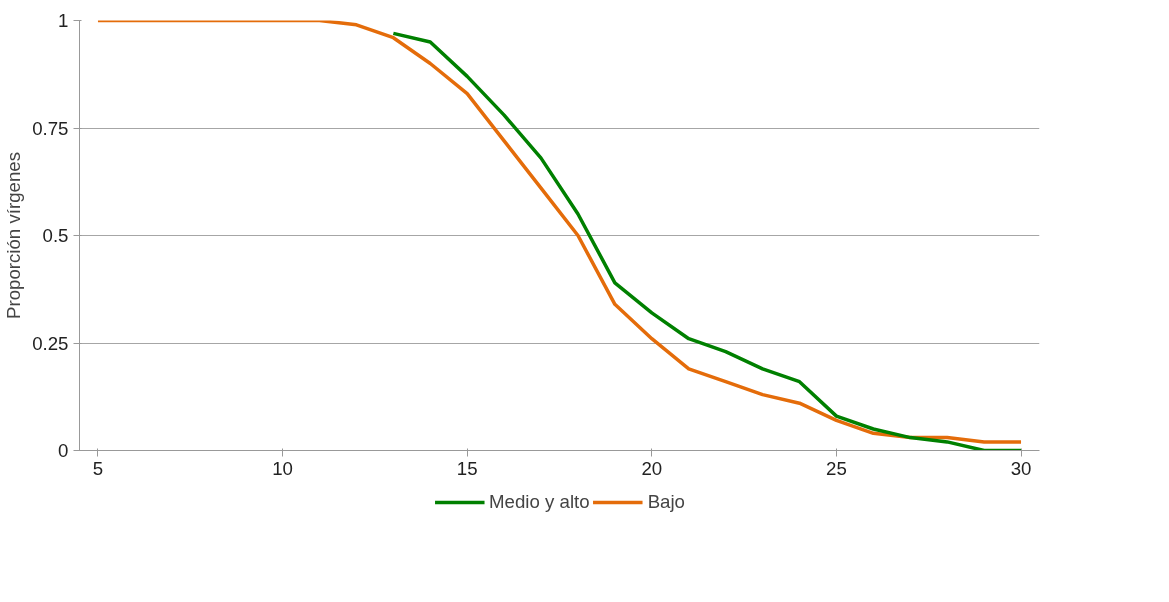 The width and height of the screenshot is (1169, 602). What do you see at coordinates (282, 468) in the screenshot?
I see `x-tick-label: 10` at bounding box center [282, 468].